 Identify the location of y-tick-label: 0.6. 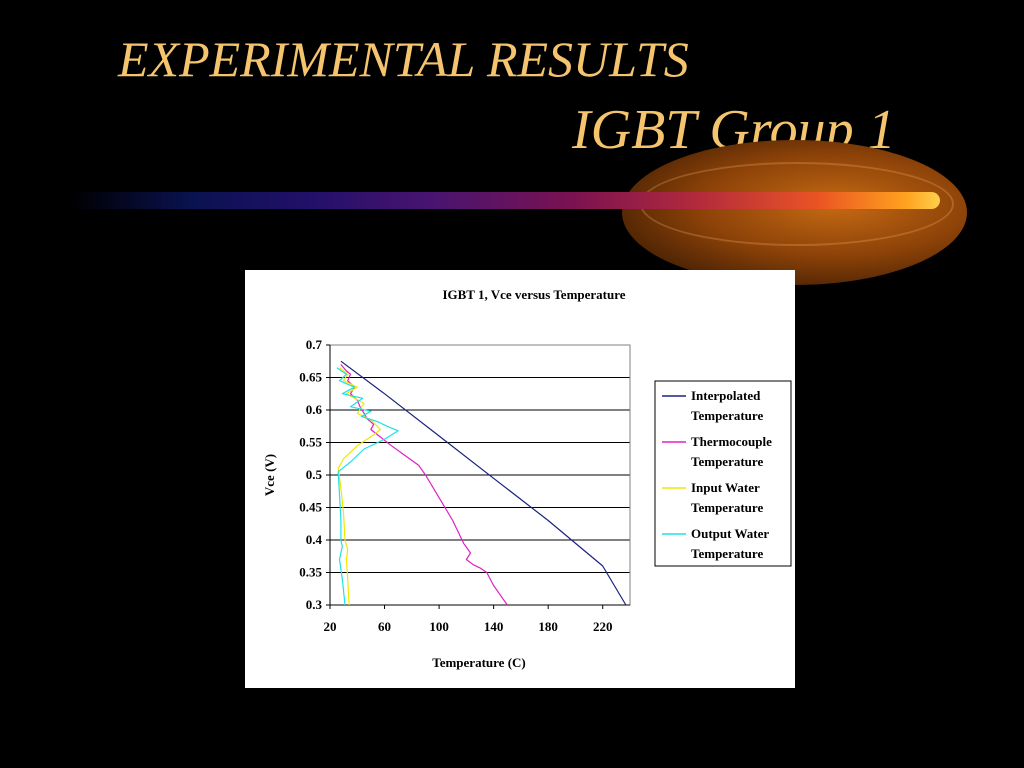
(314, 409).